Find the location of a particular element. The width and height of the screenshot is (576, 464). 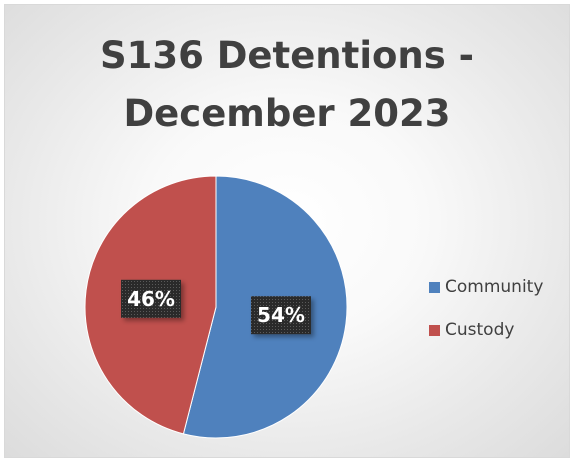

data-label-box-community is located at coordinates (280, 315).